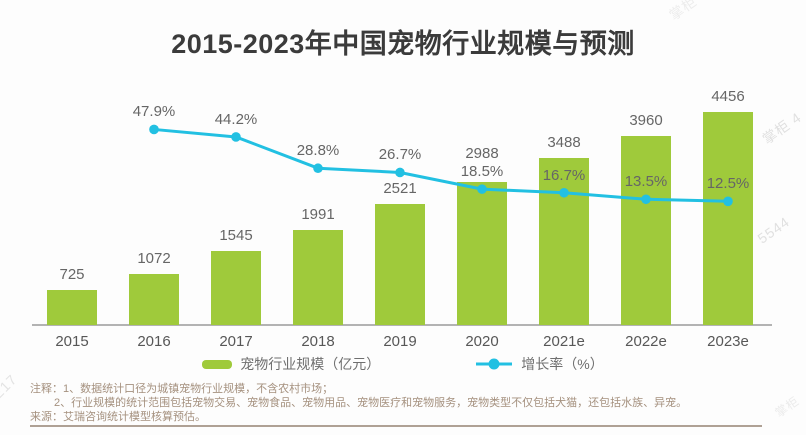  What do you see at coordinates (72, 275) in the screenshot?
I see `bar-value-label-2015: 725` at bounding box center [72, 275].